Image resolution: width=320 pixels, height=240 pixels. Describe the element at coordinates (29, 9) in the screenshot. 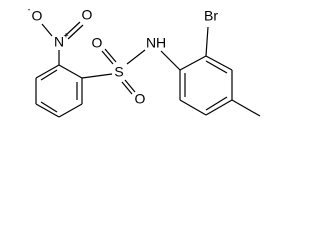

I see `charge: -` at that location.